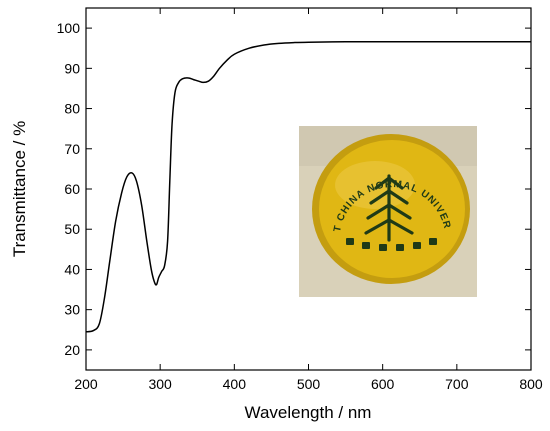  What do you see at coordinates (72, 269) in the screenshot?
I see `y-tick-label: 40` at bounding box center [72, 269].